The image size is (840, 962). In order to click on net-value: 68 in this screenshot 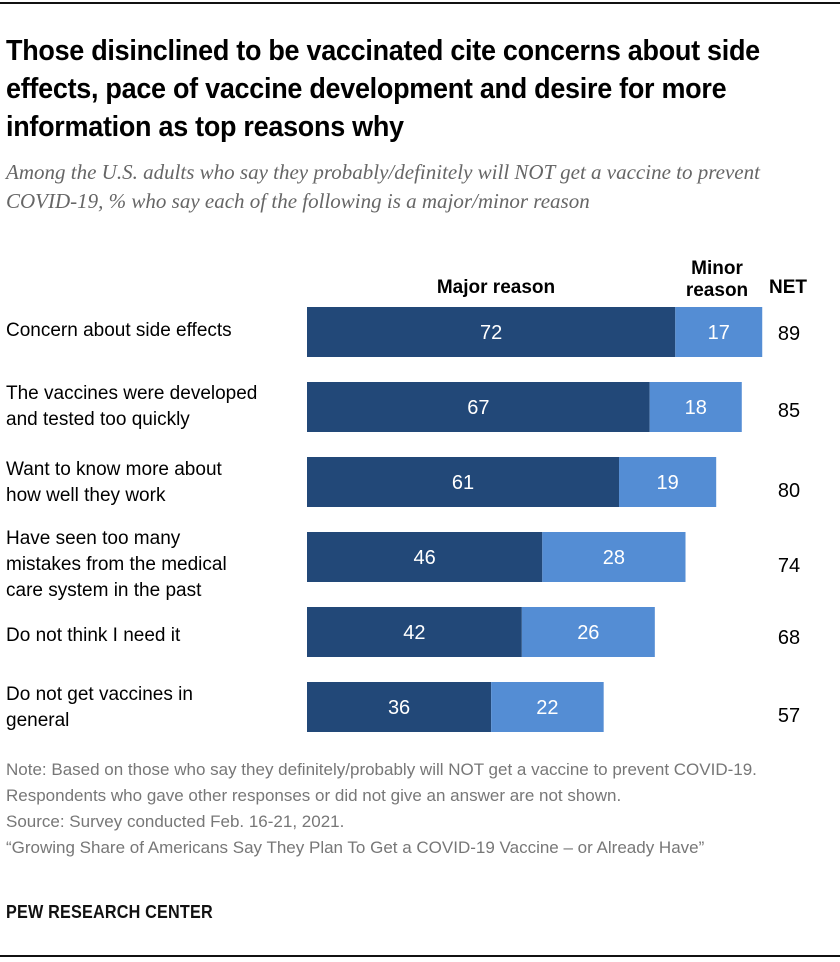, I will do `click(789, 638)`.